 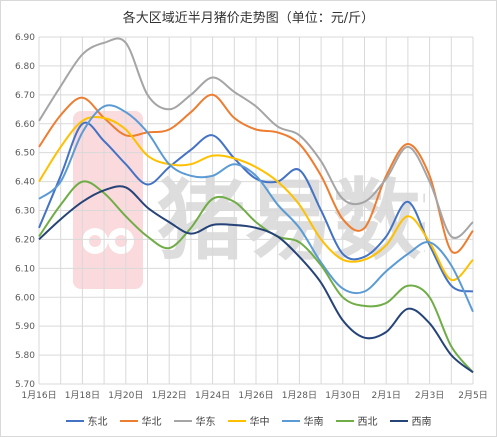 What do you see at coordinates (25, 183) in the screenshot?
I see `y-tick-label: 6.40` at bounding box center [25, 183].